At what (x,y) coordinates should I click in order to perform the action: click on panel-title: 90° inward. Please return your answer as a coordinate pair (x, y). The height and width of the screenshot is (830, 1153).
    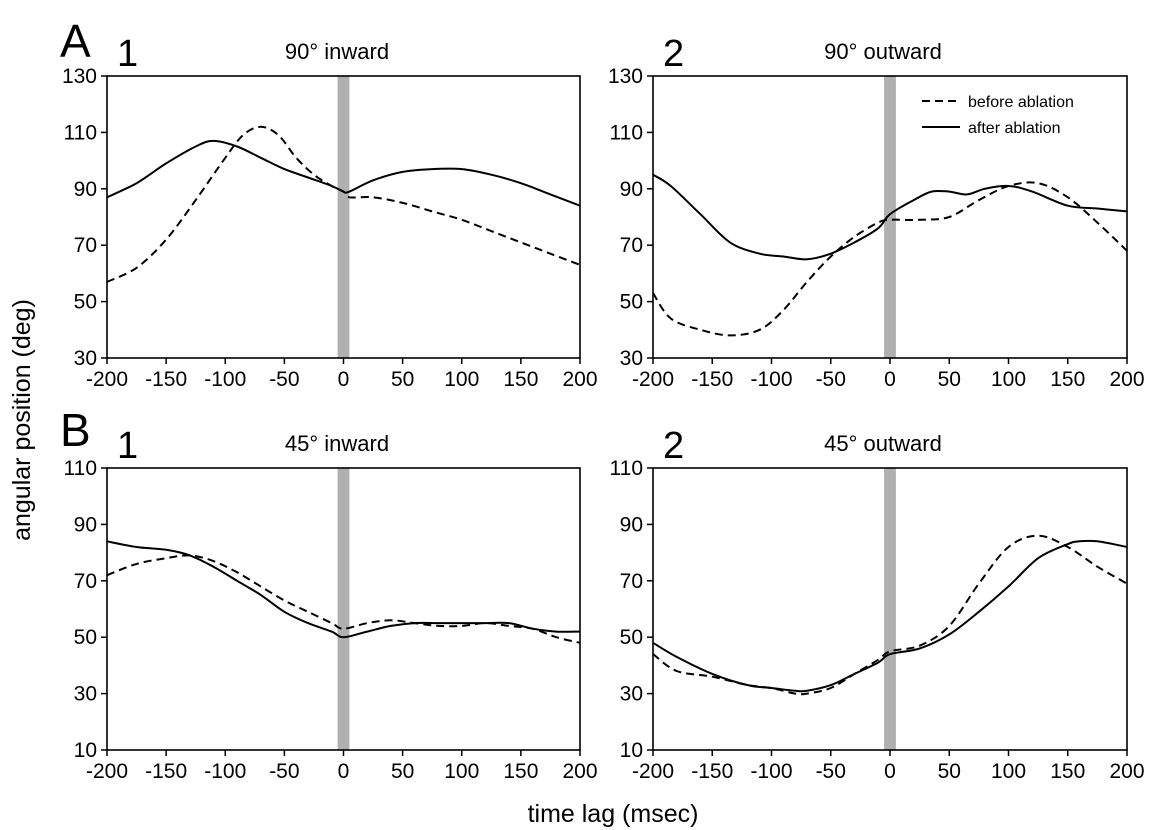
    Looking at the image, I should click on (337, 51).